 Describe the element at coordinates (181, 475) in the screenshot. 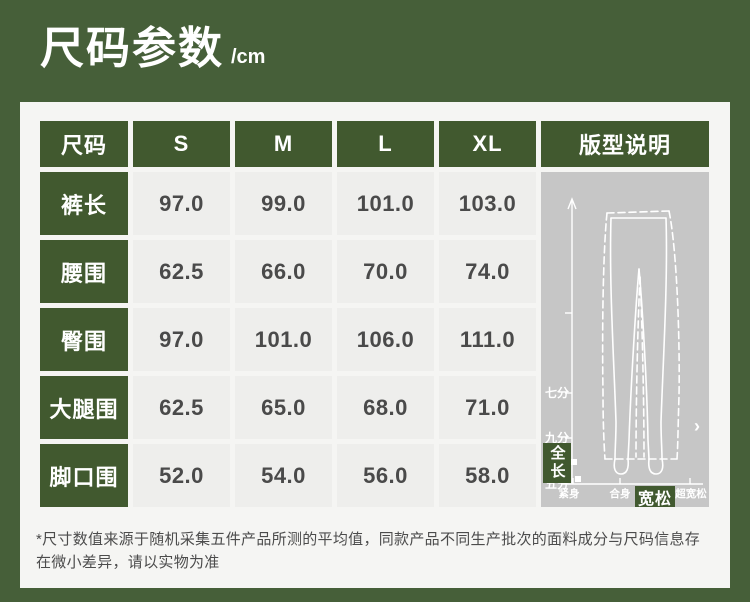

I see `table-value: 52.0` at that location.